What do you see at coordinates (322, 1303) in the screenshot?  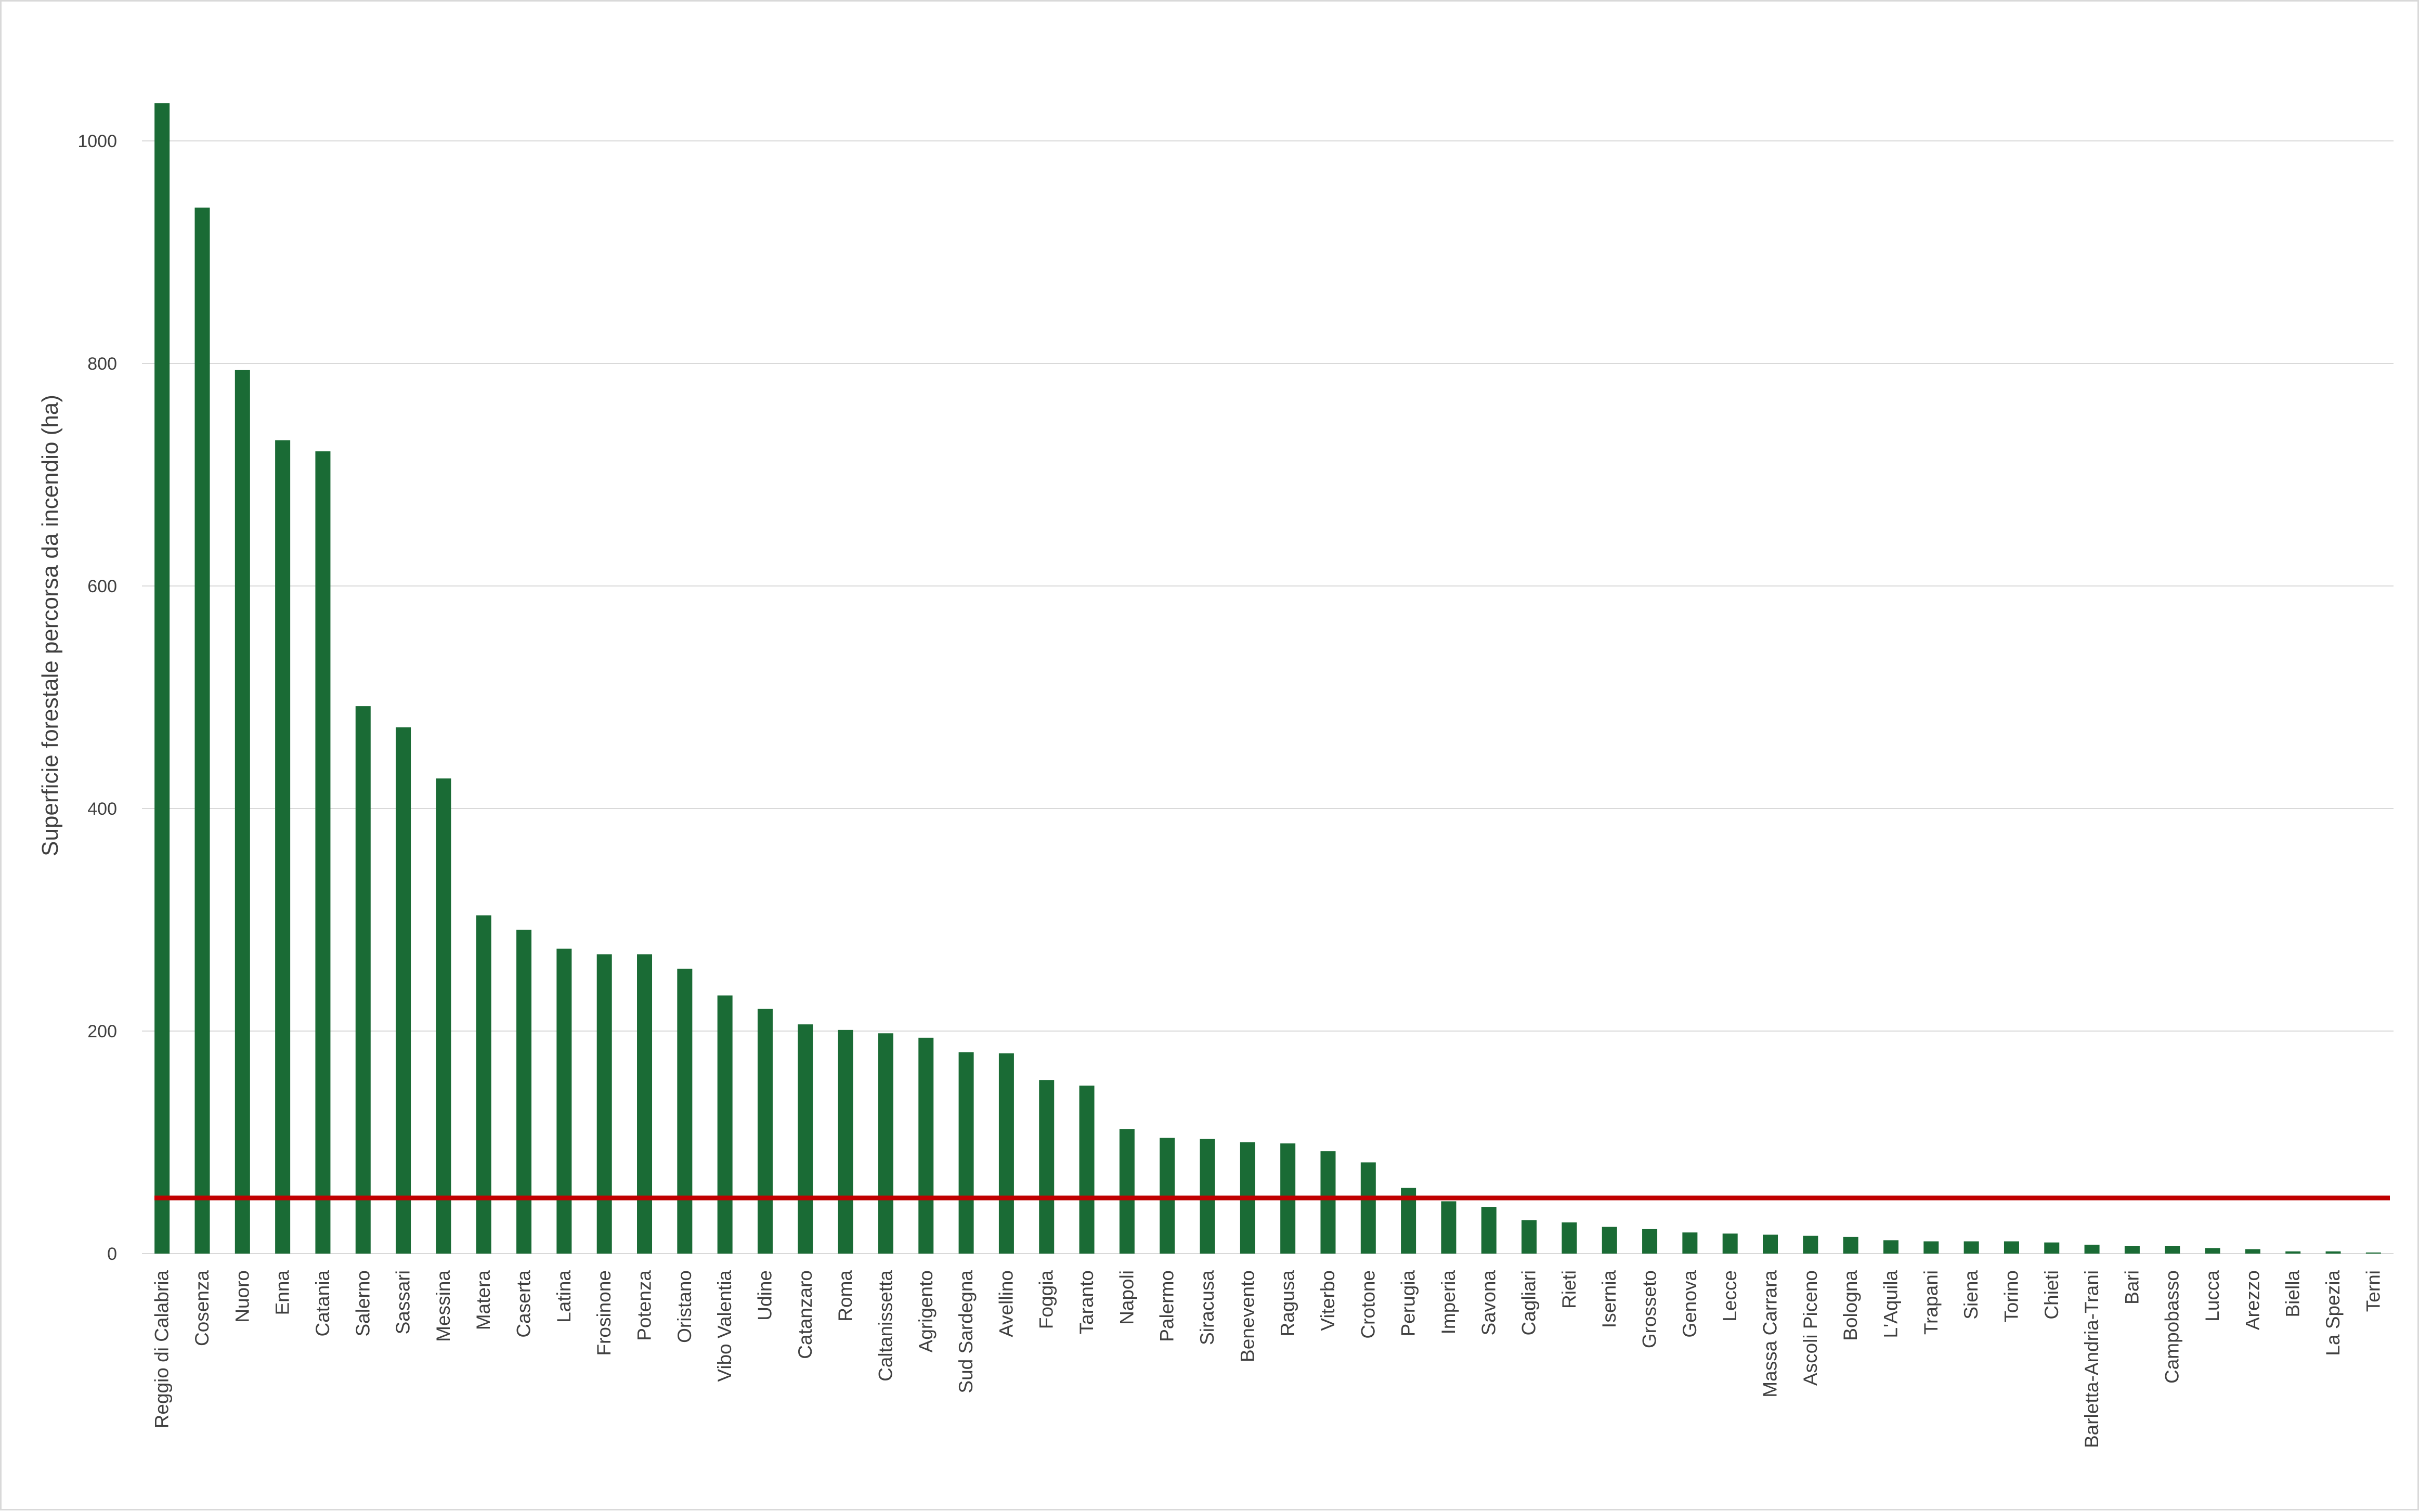 I see `x-tick-label: Catania` at bounding box center [322, 1303].